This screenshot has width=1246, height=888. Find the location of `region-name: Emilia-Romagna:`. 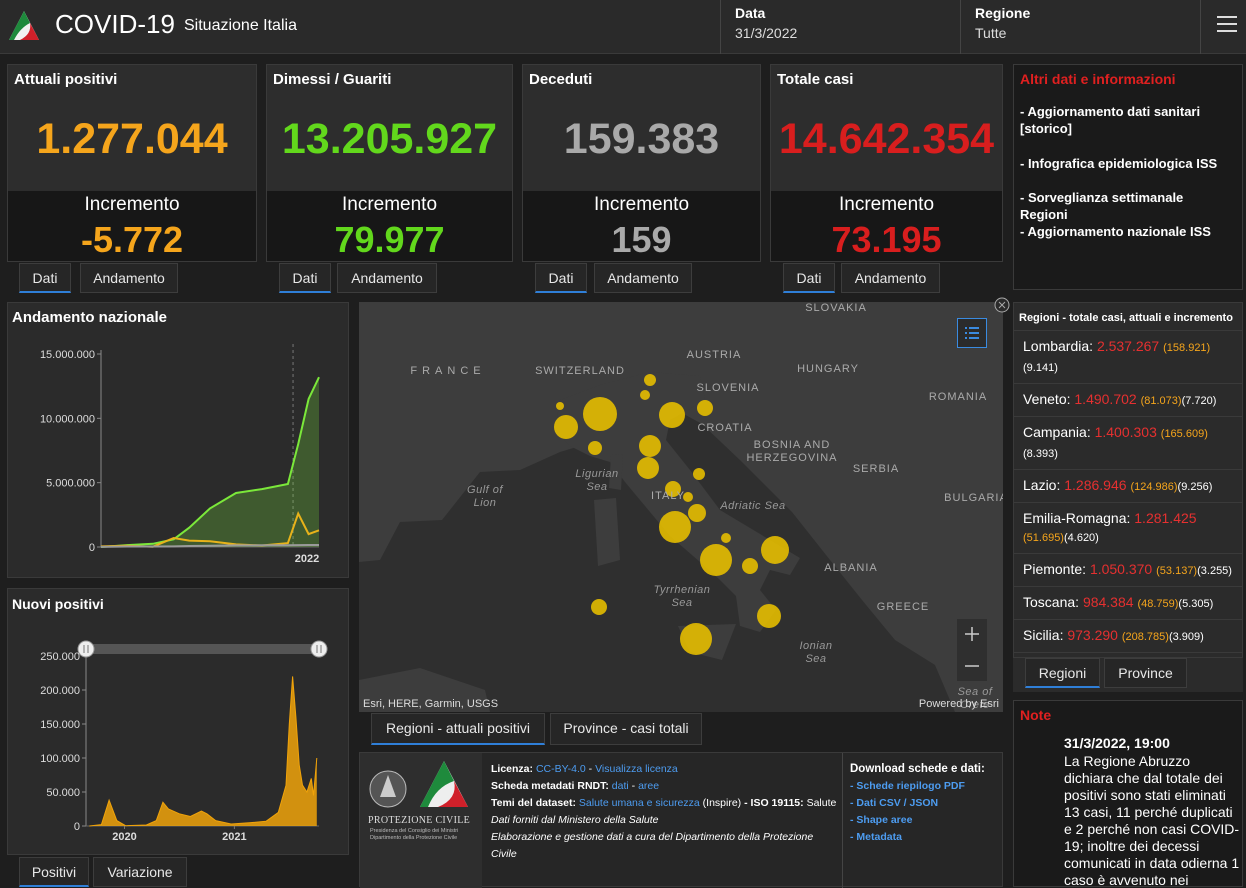

region-name: Emilia-Romagna: is located at coordinates (1077, 518).